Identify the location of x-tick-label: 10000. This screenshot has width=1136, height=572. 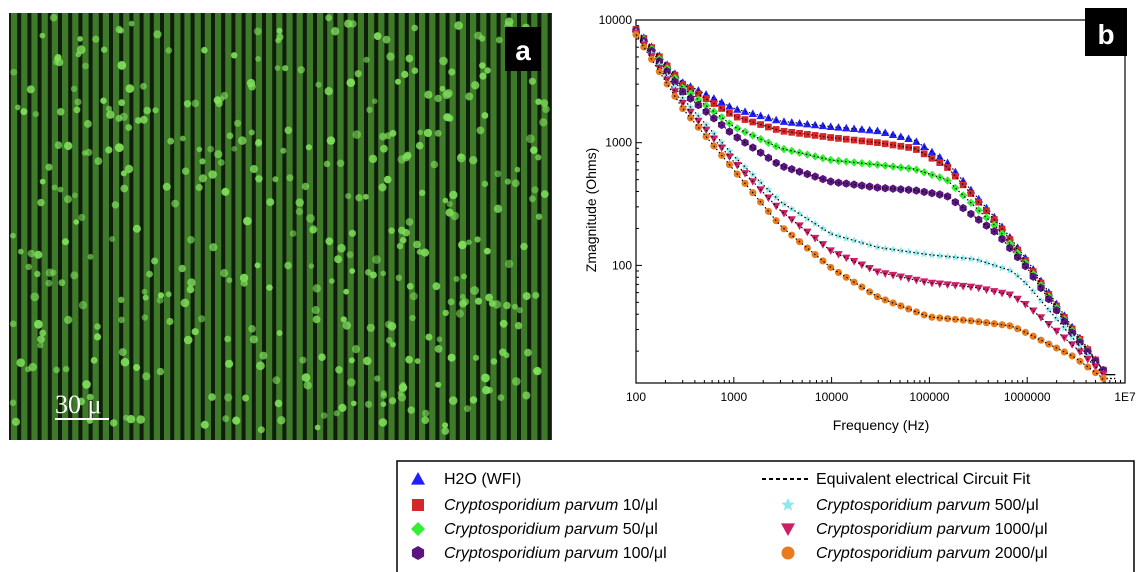
(832, 397).